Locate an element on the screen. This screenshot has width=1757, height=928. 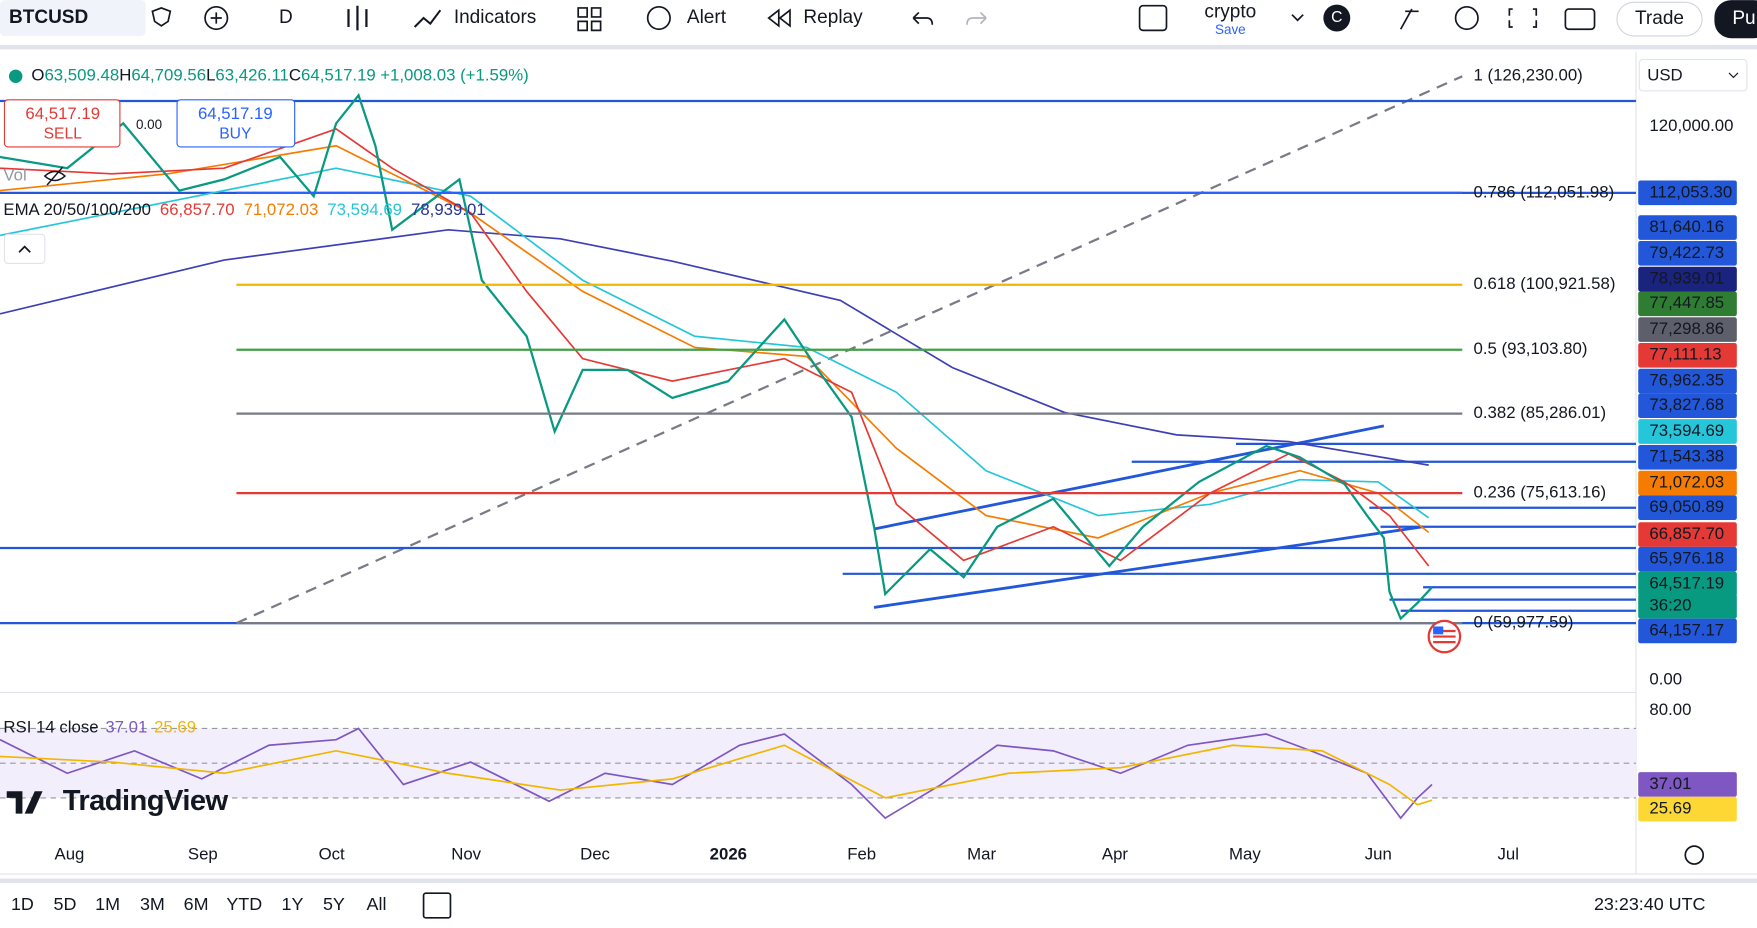
toolbar is located at coordinates (878, 19).